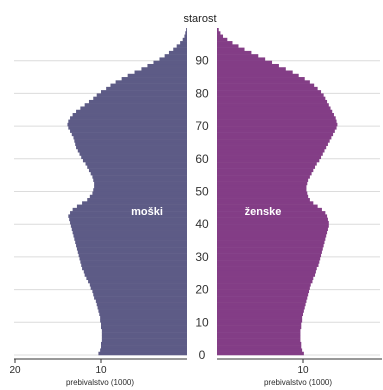 This screenshot has height=390, width=383. What do you see at coordinates (202, 355) in the screenshot?
I see `age-tick-label: 0` at bounding box center [202, 355].